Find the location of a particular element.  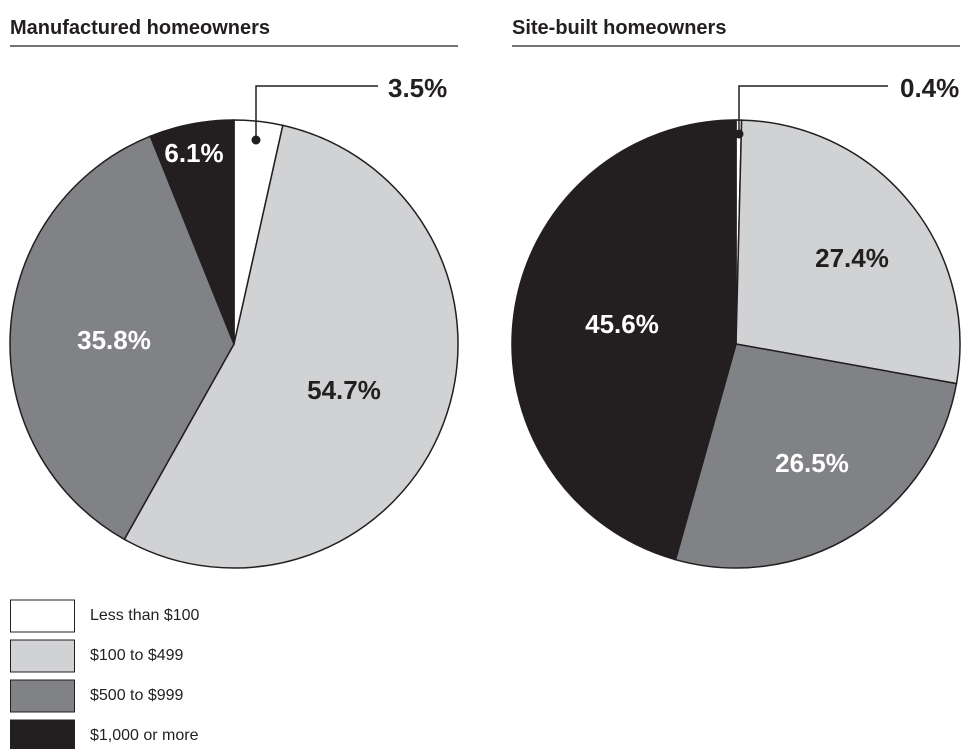

legend-label: $100 to $499 is located at coordinates (137, 655).